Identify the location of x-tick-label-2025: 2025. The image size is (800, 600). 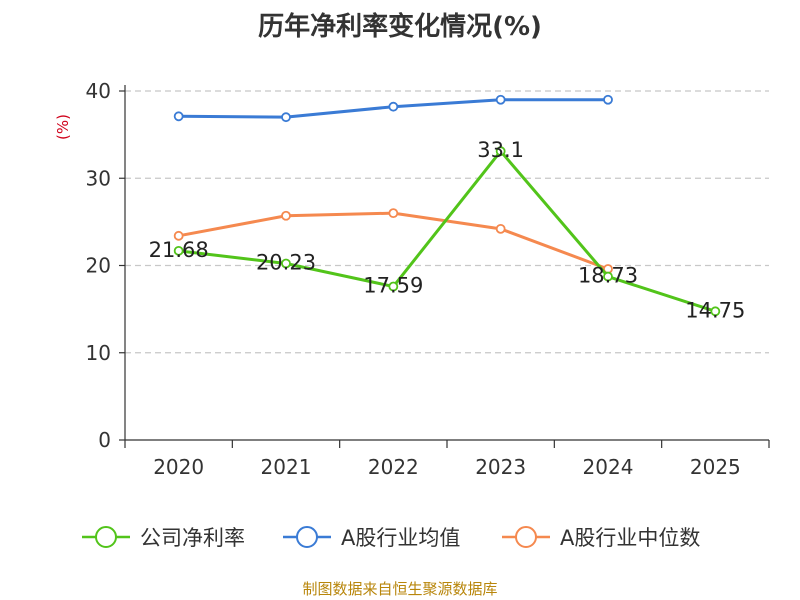
(715, 467).